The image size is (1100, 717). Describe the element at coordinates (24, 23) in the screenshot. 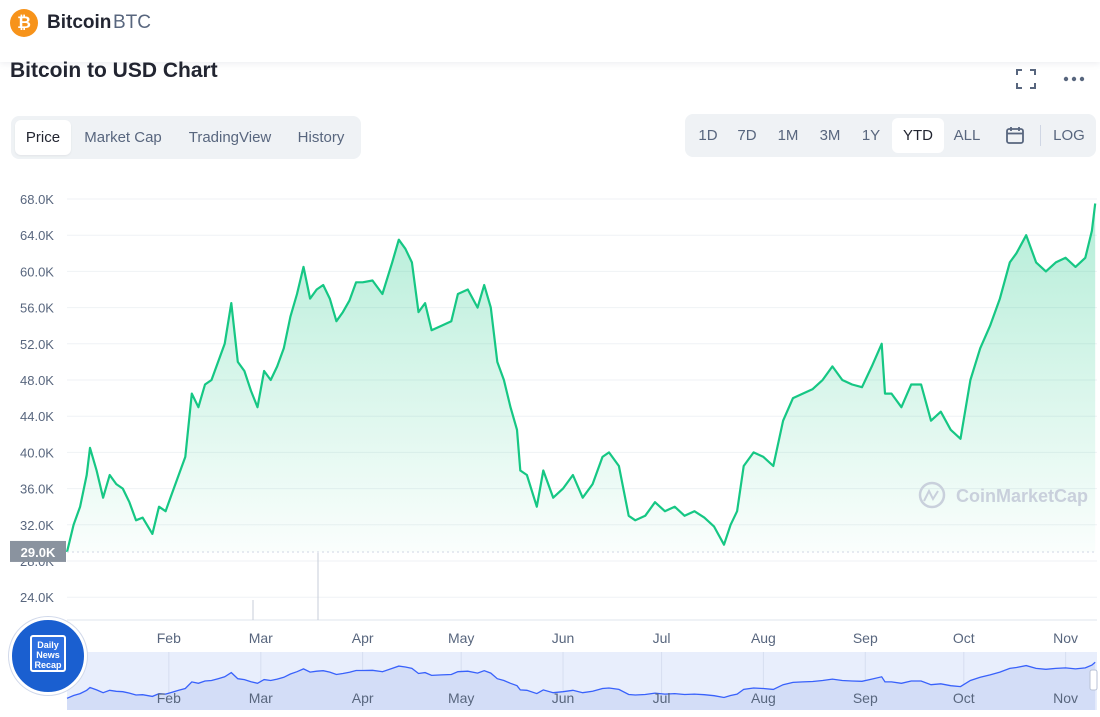

I see `bitcoin-logo-icon: ₿` at that location.